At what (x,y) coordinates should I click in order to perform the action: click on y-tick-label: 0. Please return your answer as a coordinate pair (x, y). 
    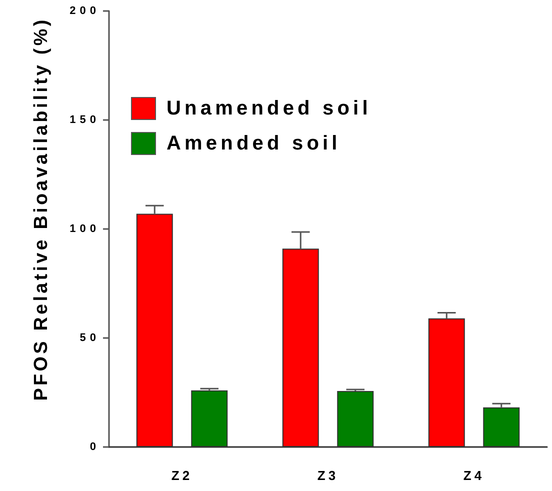
    Looking at the image, I should click on (95, 447).